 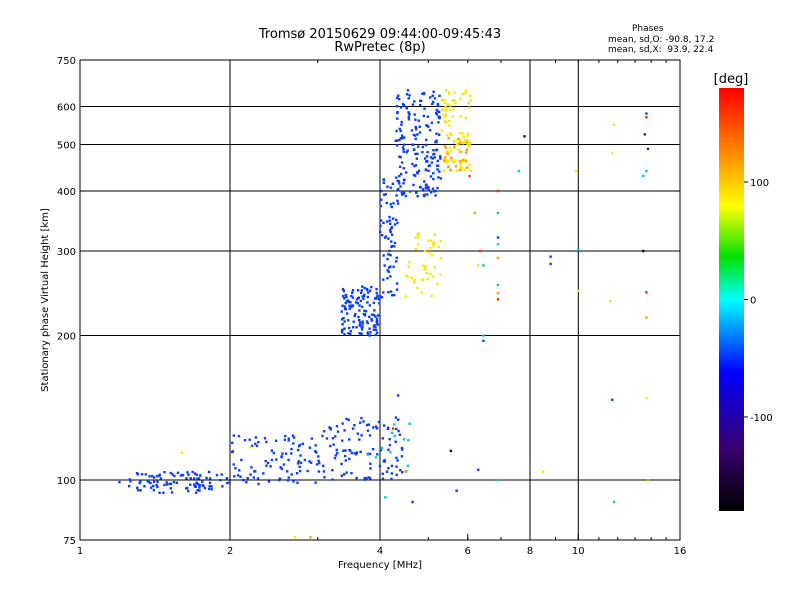 I want to click on y-axis-label: Stationary phase Virtual Height [km], so click(x=45, y=300).